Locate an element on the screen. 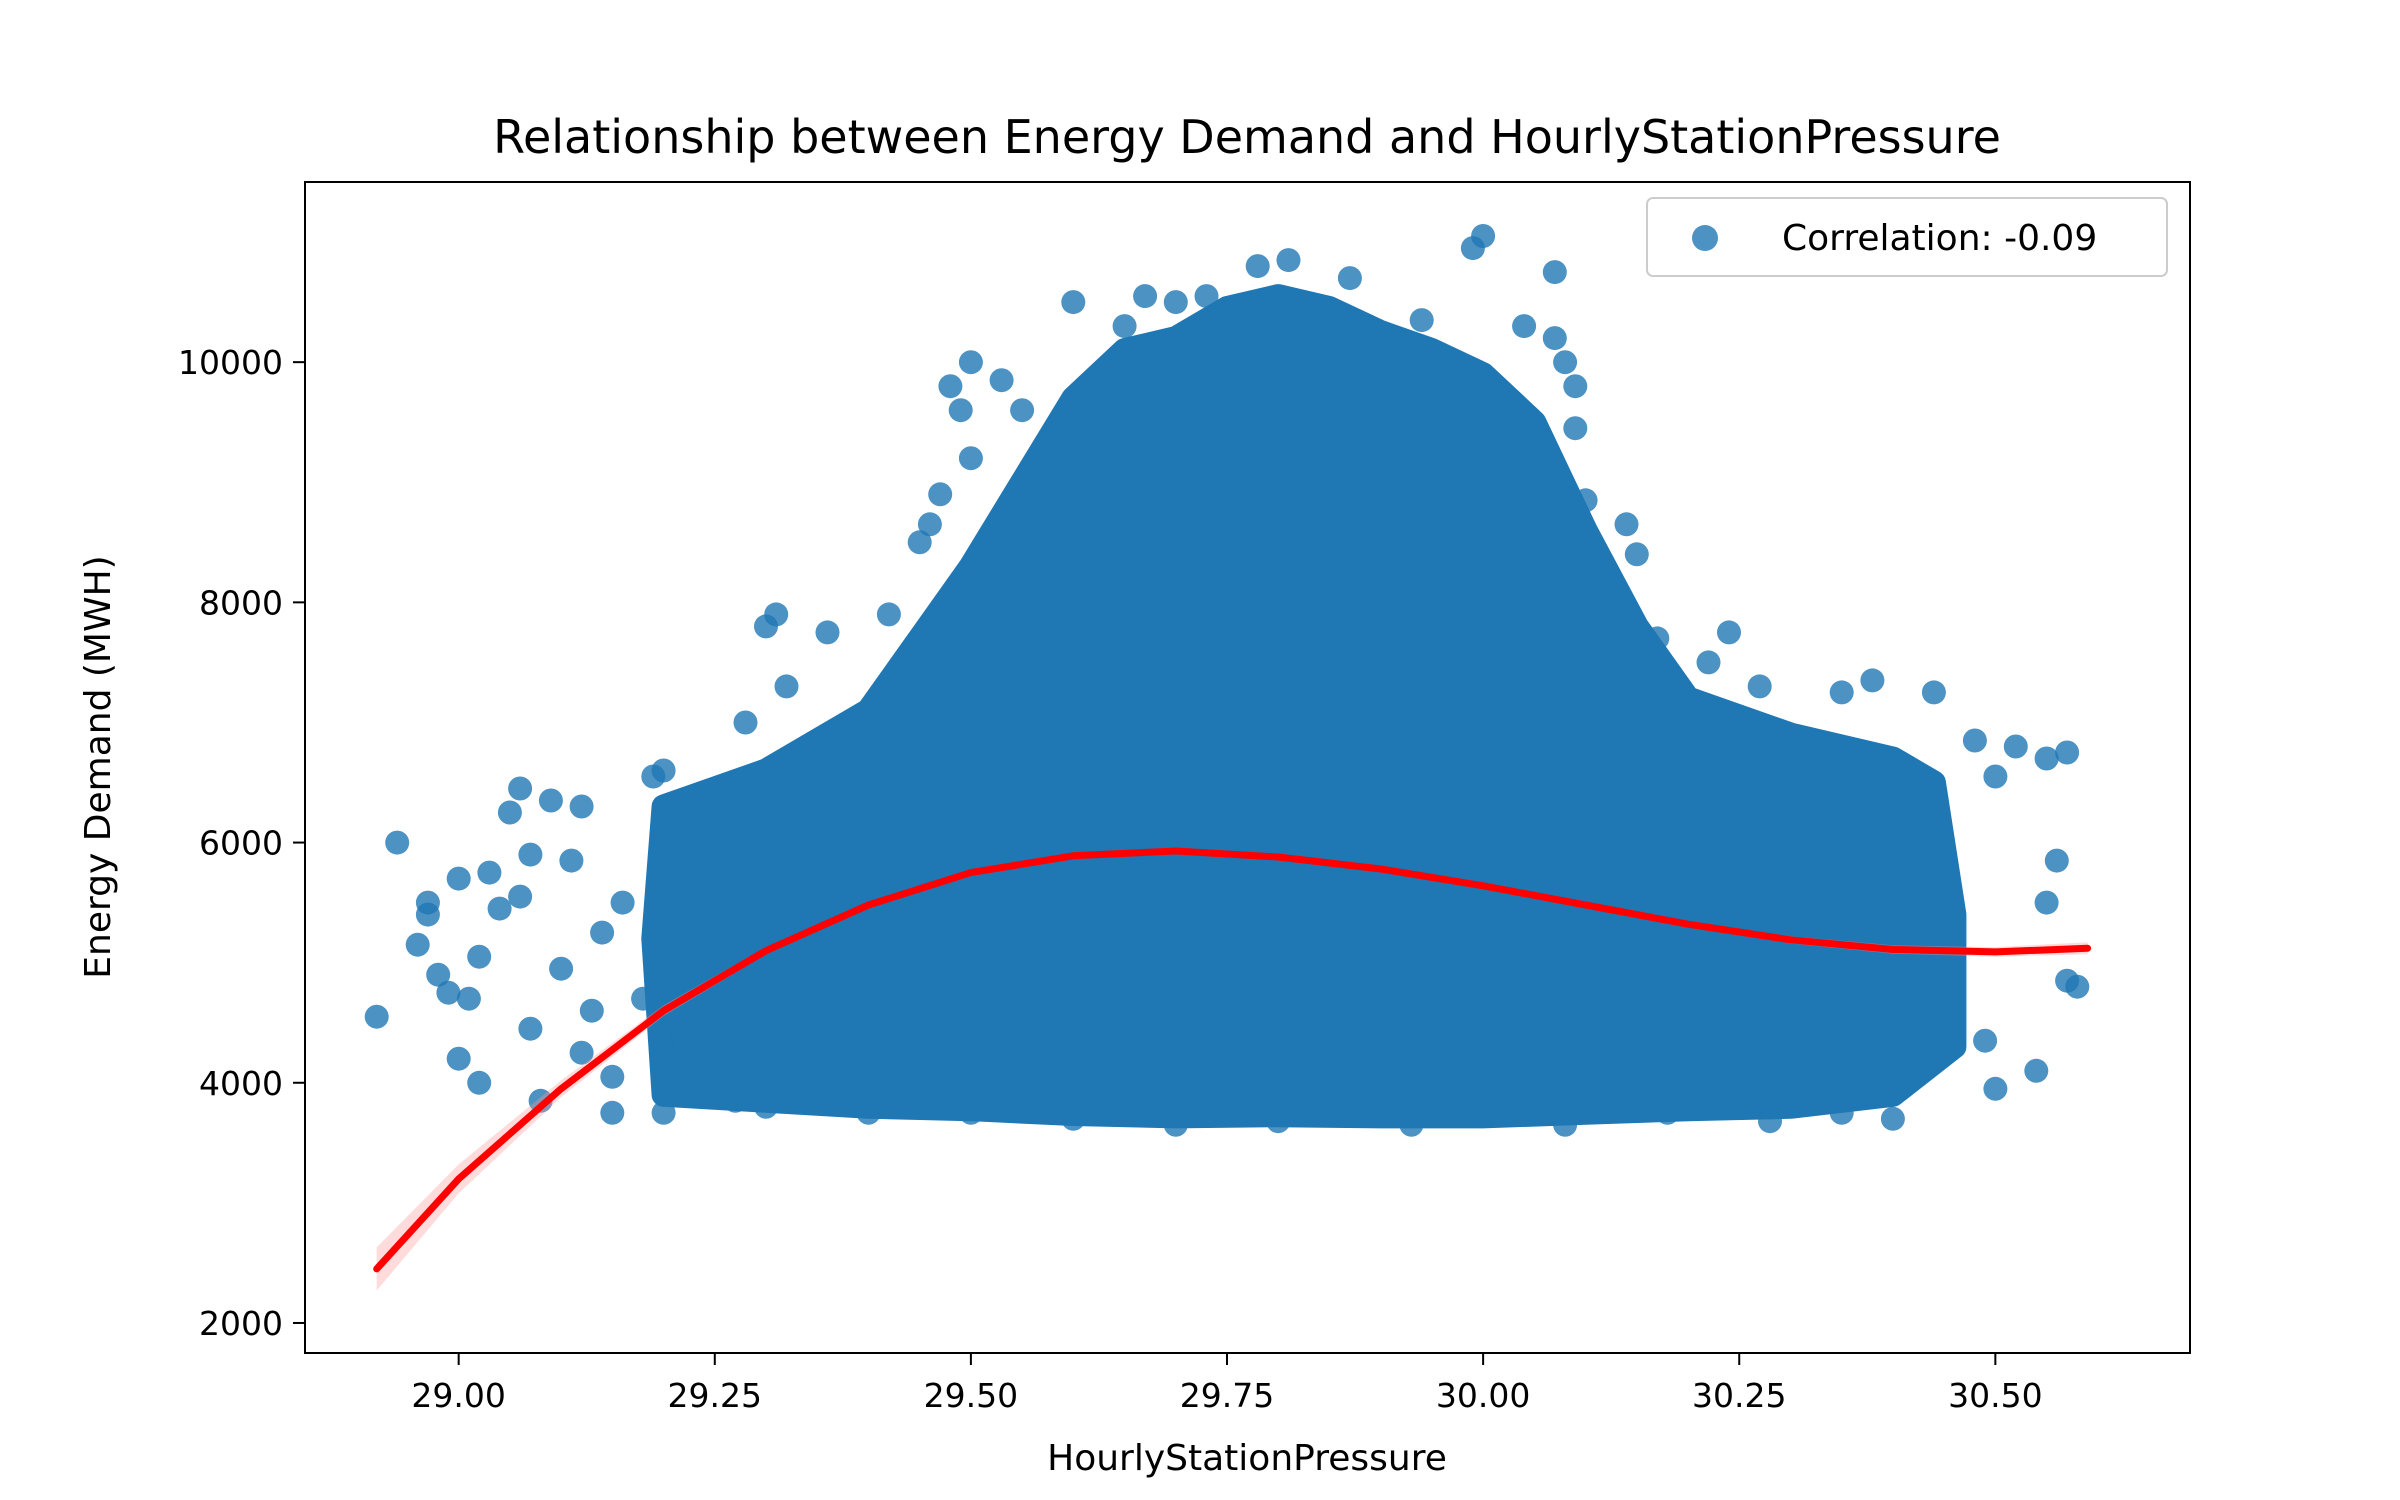  y-tick-label: 10000 is located at coordinates (230, 362).